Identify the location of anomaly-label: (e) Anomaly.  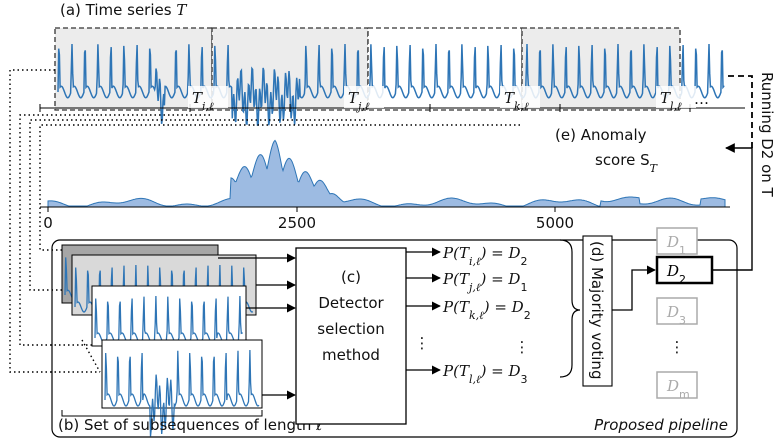
(601, 135).